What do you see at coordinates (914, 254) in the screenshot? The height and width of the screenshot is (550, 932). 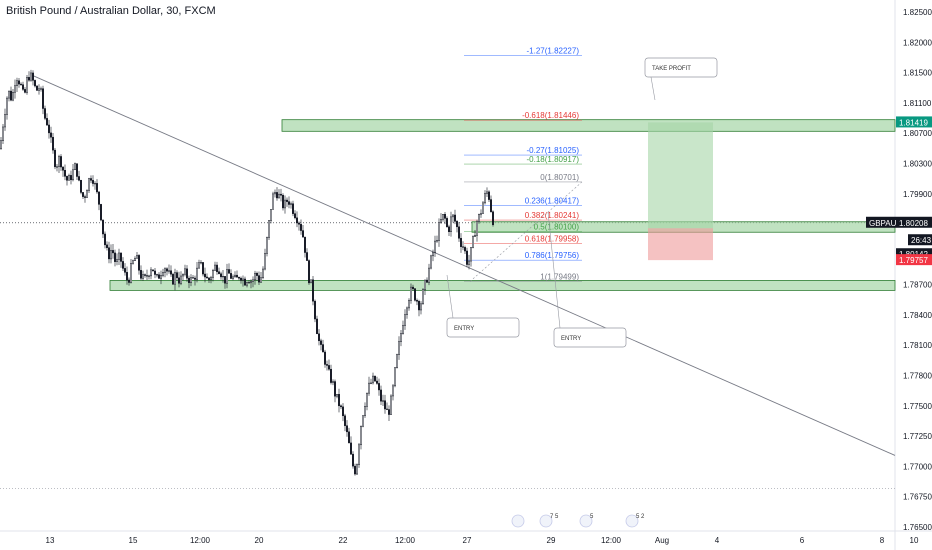 I see `price-tag` at bounding box center [914, 254].